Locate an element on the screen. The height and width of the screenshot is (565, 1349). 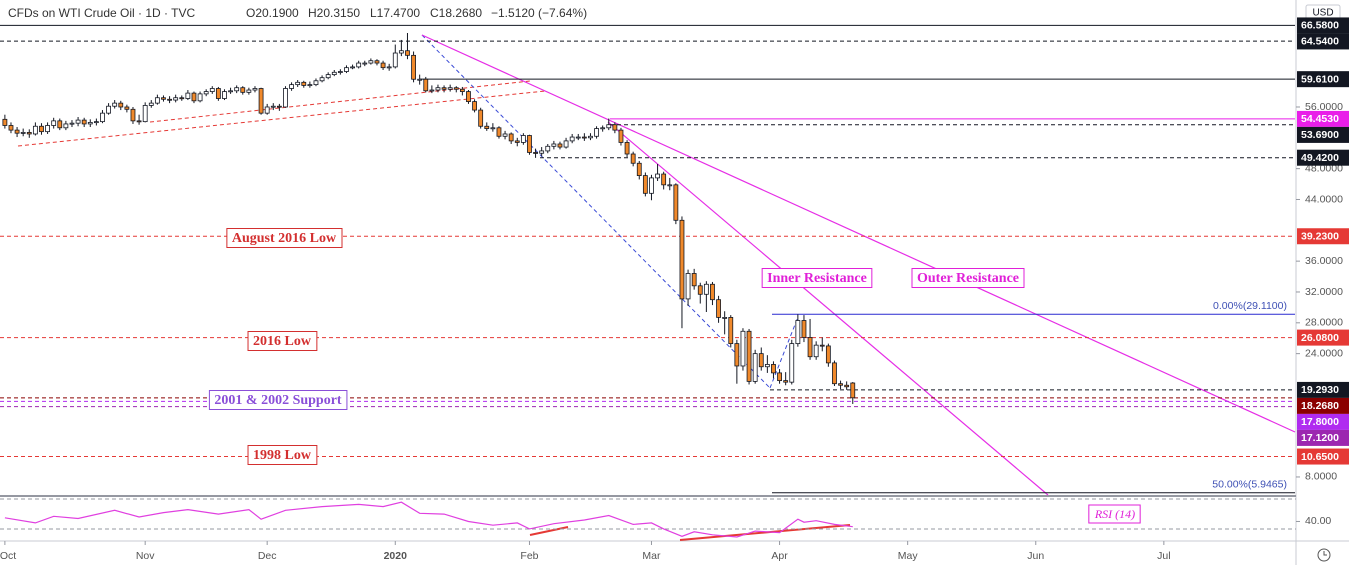
x-tick-label: 2020 is located at coordinates (396, 556).